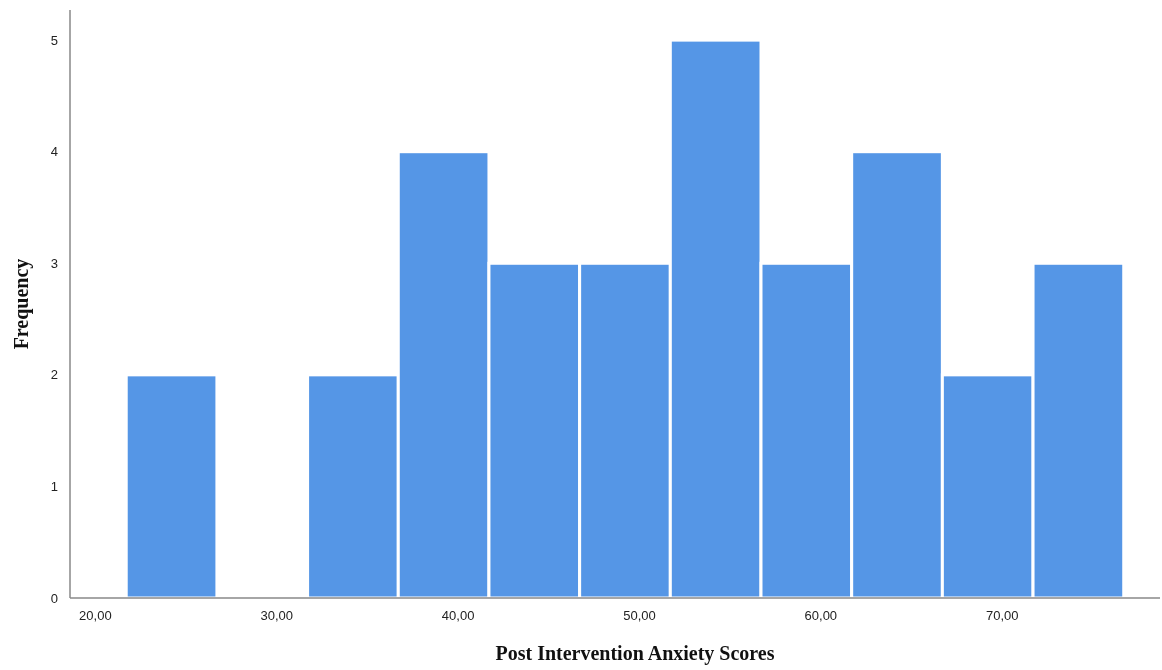 The height and width of the screenshot is (670, 1162). I want to click on x-tick-label: 70,00, so click(1002, 615).